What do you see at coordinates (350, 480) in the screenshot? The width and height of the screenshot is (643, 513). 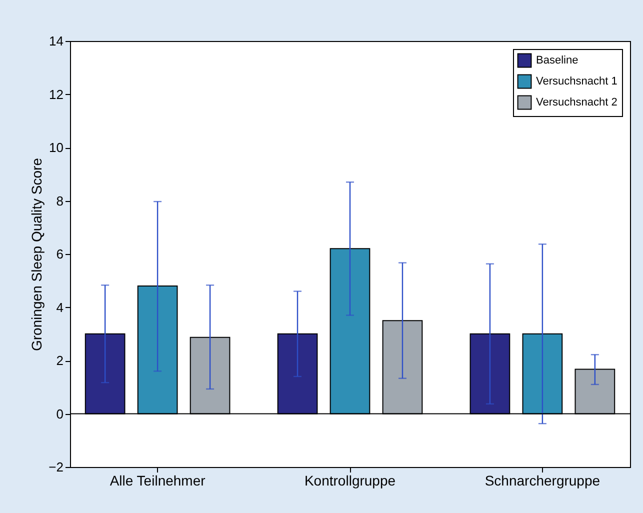 I see `x-tick-label: Kontrollgruppe` at bounding box center [350, 480].